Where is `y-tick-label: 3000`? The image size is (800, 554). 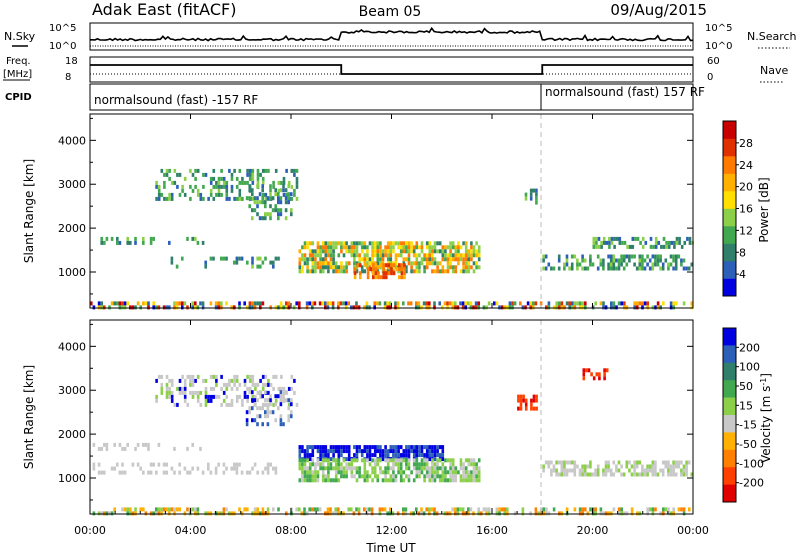
y-tick-label: 3000 is located at coordinates (72, 184).